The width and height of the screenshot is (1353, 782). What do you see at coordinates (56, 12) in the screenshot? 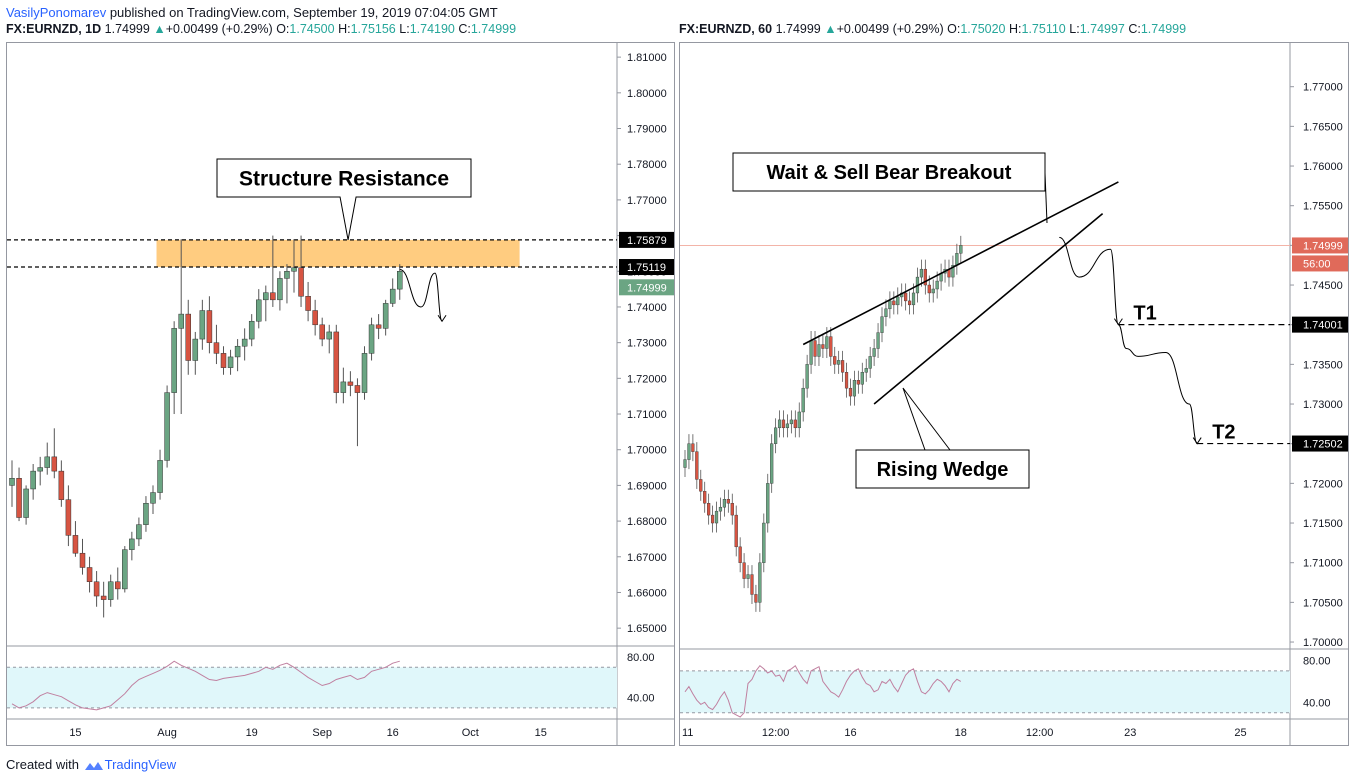
I see `author-link: VasilyPonomarev` at bounding box center [56, 12].